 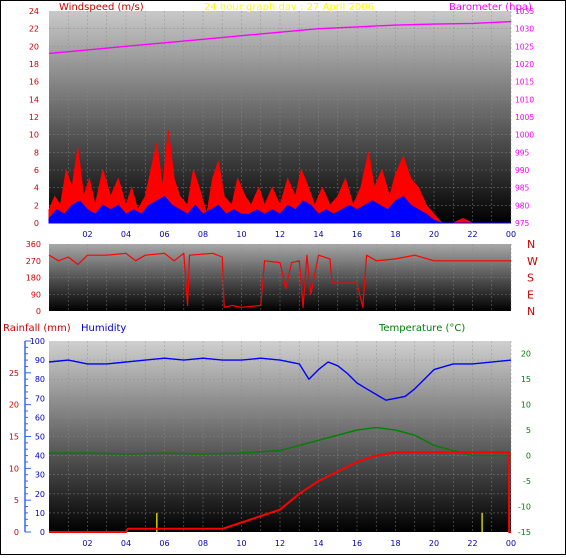 What do you see at coordinates (33, 261) in the screenshot?
I see `direction-y-tick-label: 270` at bounding box center [33, 261].